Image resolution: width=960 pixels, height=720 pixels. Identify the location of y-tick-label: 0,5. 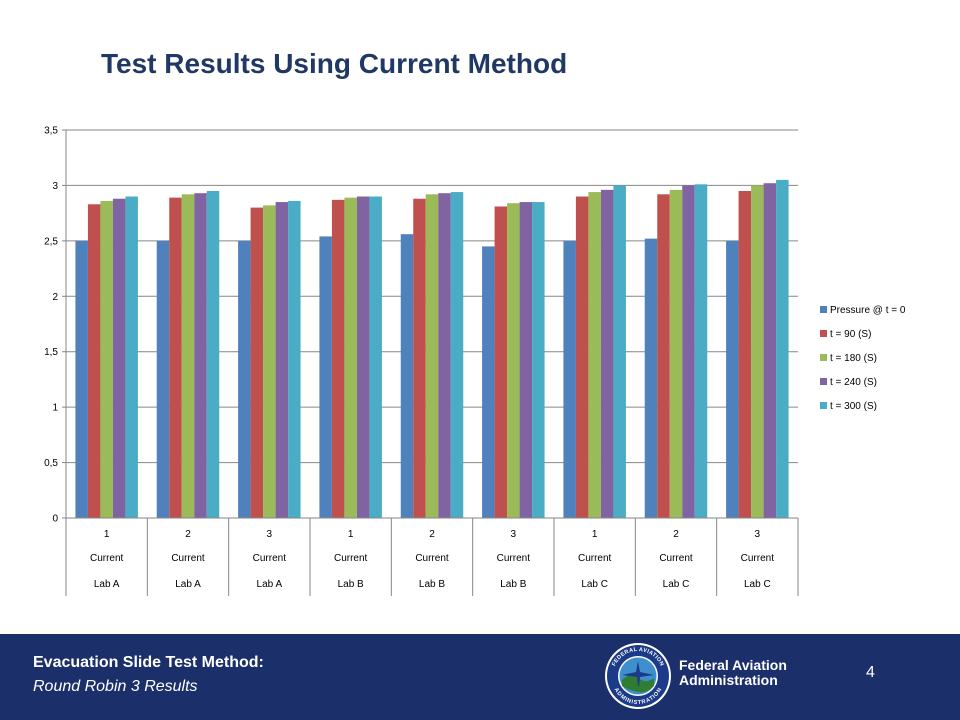
(51, 463).